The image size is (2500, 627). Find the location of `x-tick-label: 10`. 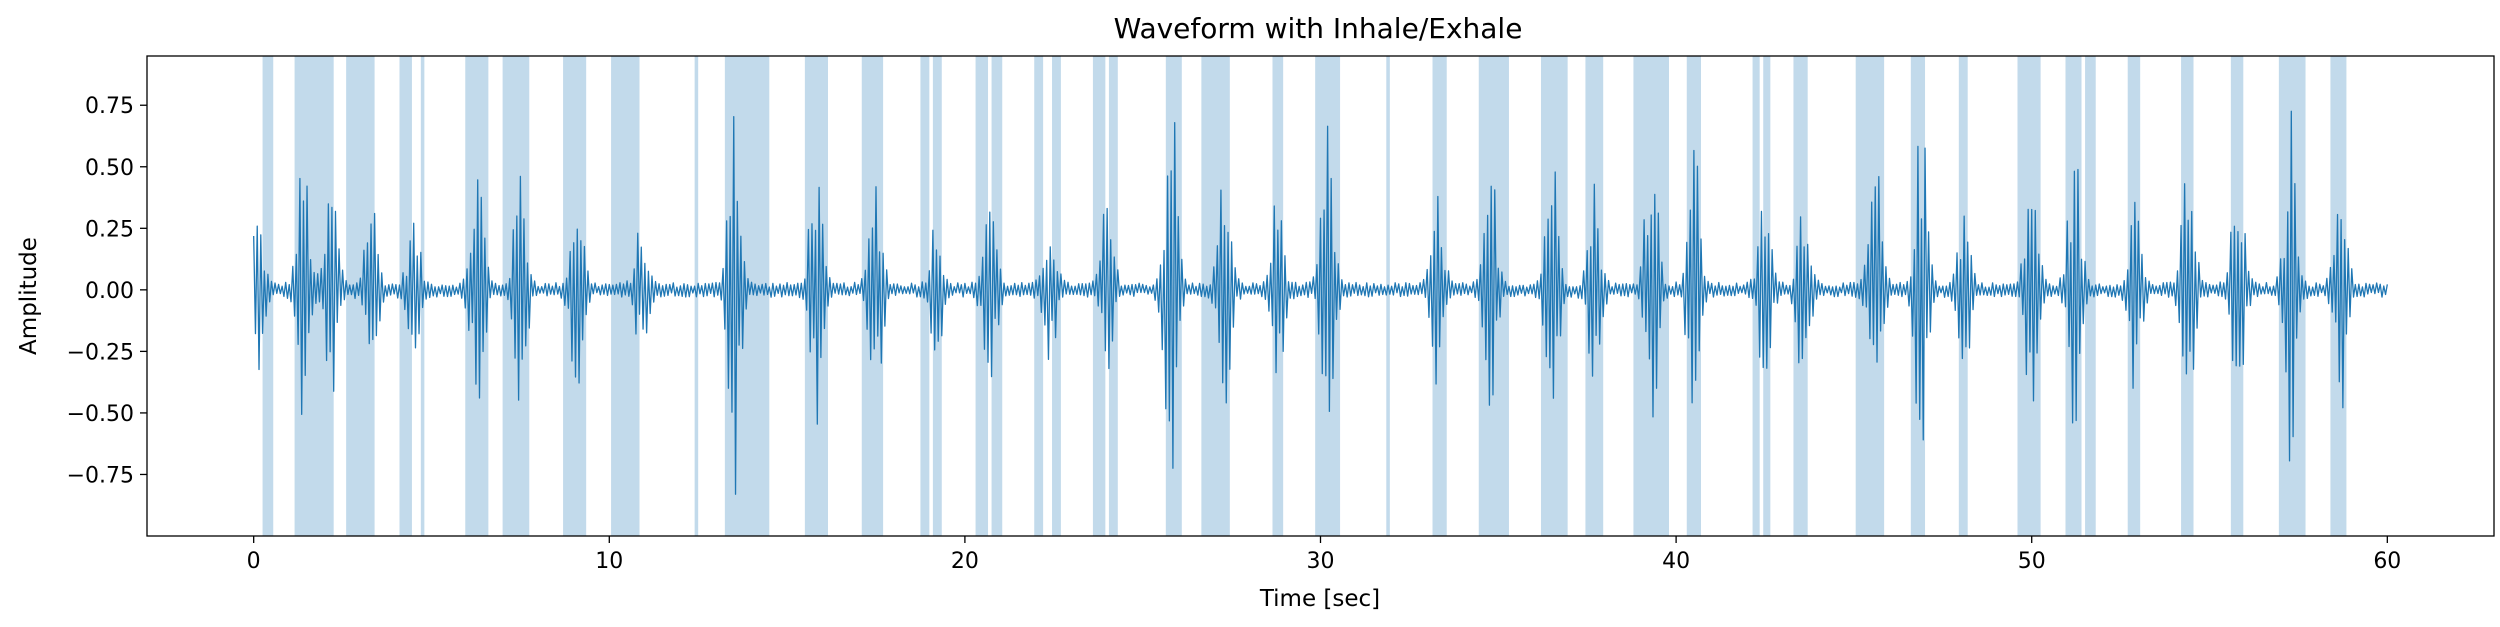

x-tick-label: 10 is located at coordinates (609, 561).